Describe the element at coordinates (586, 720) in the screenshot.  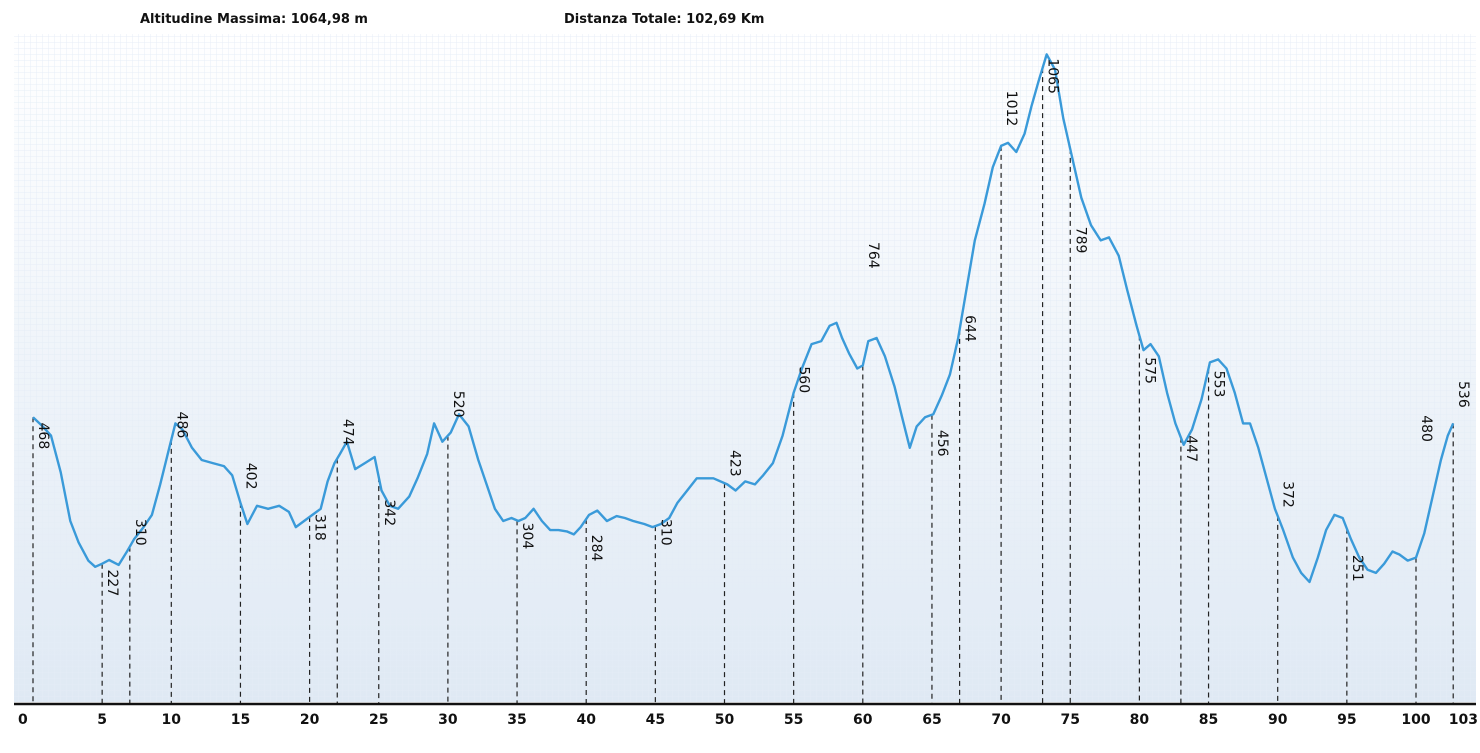
I see `x-tick-40: 40` at that location.